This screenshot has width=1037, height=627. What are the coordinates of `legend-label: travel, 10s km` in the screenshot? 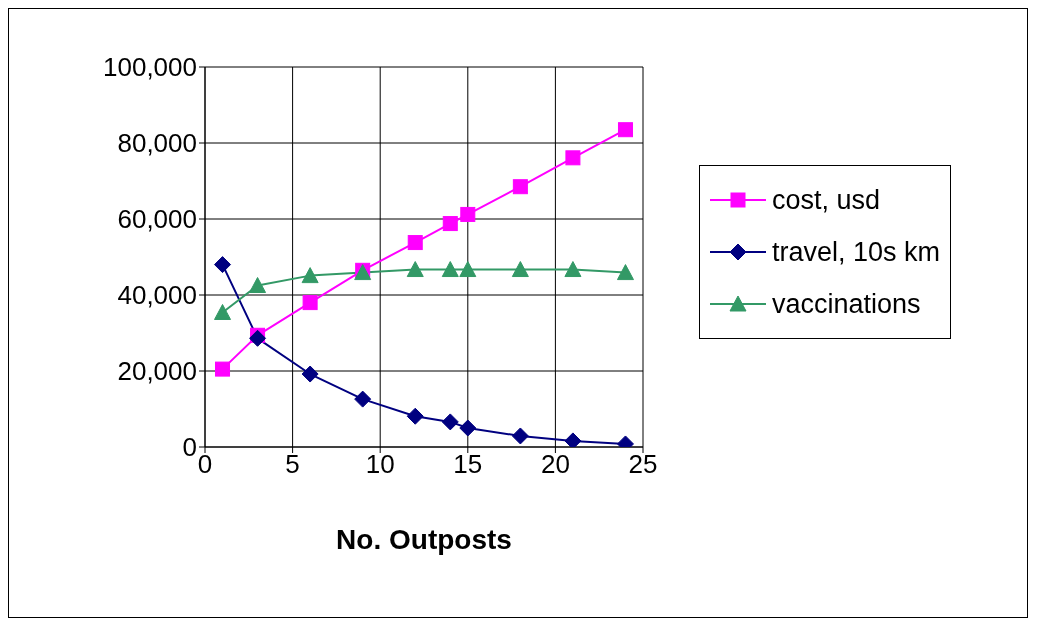 It's located at (856, 252).